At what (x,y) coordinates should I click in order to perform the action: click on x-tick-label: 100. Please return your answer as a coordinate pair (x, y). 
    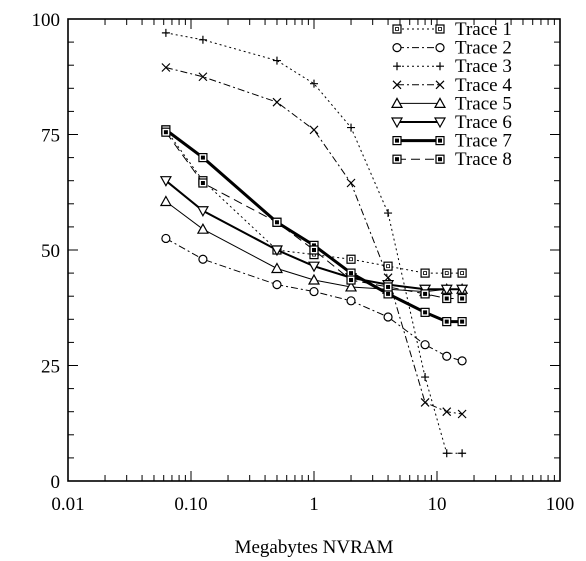
    Looking at the image, I should click on (560, 504).